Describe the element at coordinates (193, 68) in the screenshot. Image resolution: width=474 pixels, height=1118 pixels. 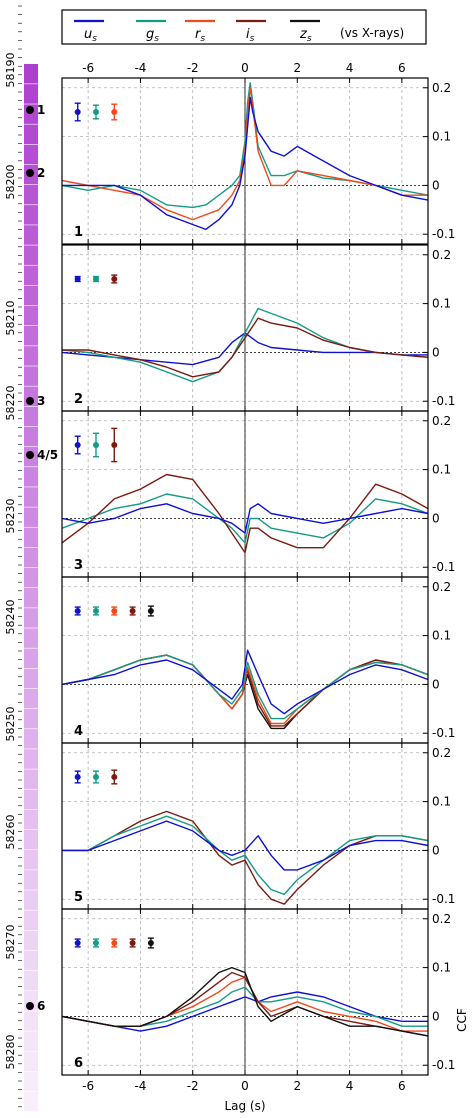
I see `x-tick-label-top: -2` at that location.